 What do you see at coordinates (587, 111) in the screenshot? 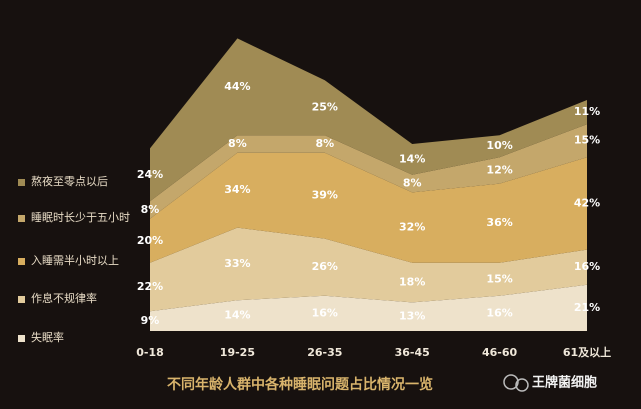
I see `data-label: 11%` at bounding box center [587, 111].